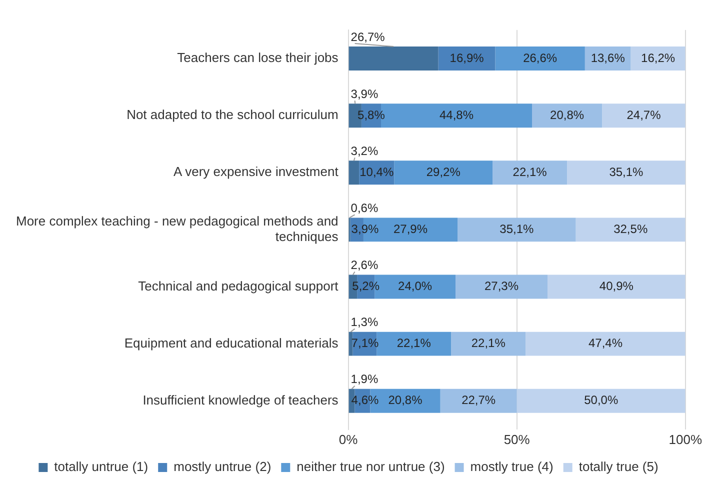 This screenshot has width=705, height=484. What do you see at coordinates (372, 115) in the screenshot?
I see `data-label: 5,8%` at bounding box center [372, 115].